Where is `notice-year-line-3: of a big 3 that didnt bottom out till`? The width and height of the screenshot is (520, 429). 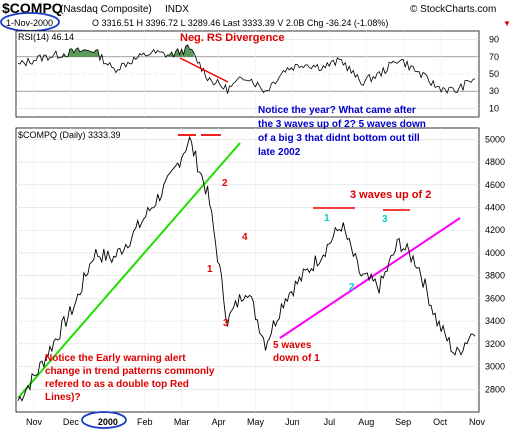
notice-year-line-3: of a big 3 that didnt bottom out till is located at coordinates (339, 138).